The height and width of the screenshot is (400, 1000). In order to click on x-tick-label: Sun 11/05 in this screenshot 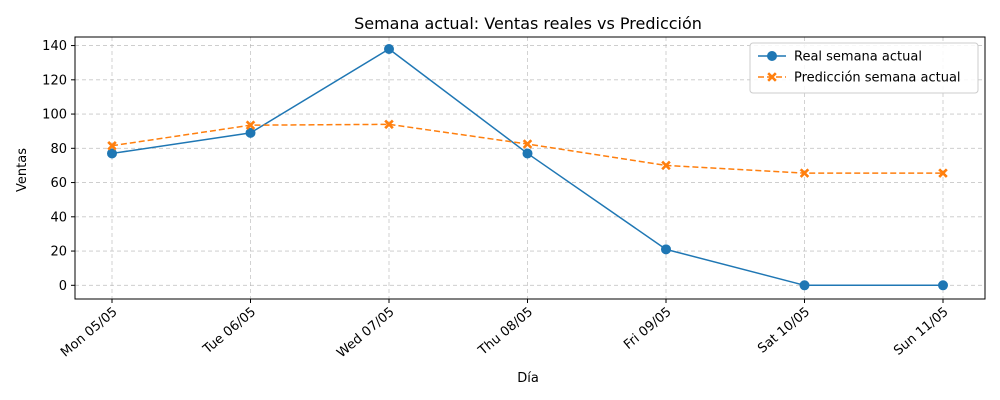, I will do `click(921, 332)`.